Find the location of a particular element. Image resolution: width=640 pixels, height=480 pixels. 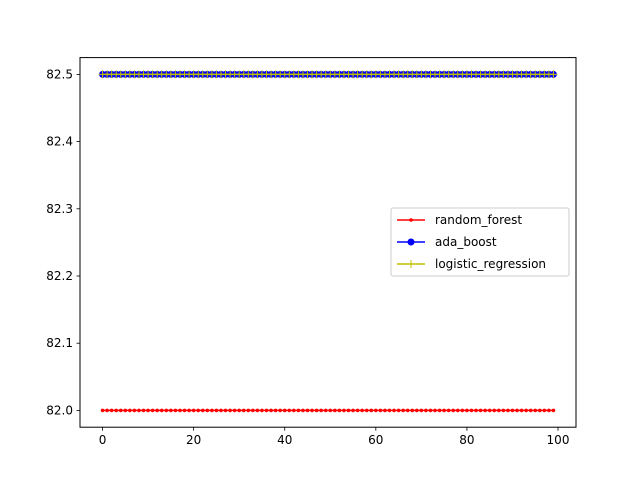

x-tick-label: 80 is located at coordinates (466, 440).